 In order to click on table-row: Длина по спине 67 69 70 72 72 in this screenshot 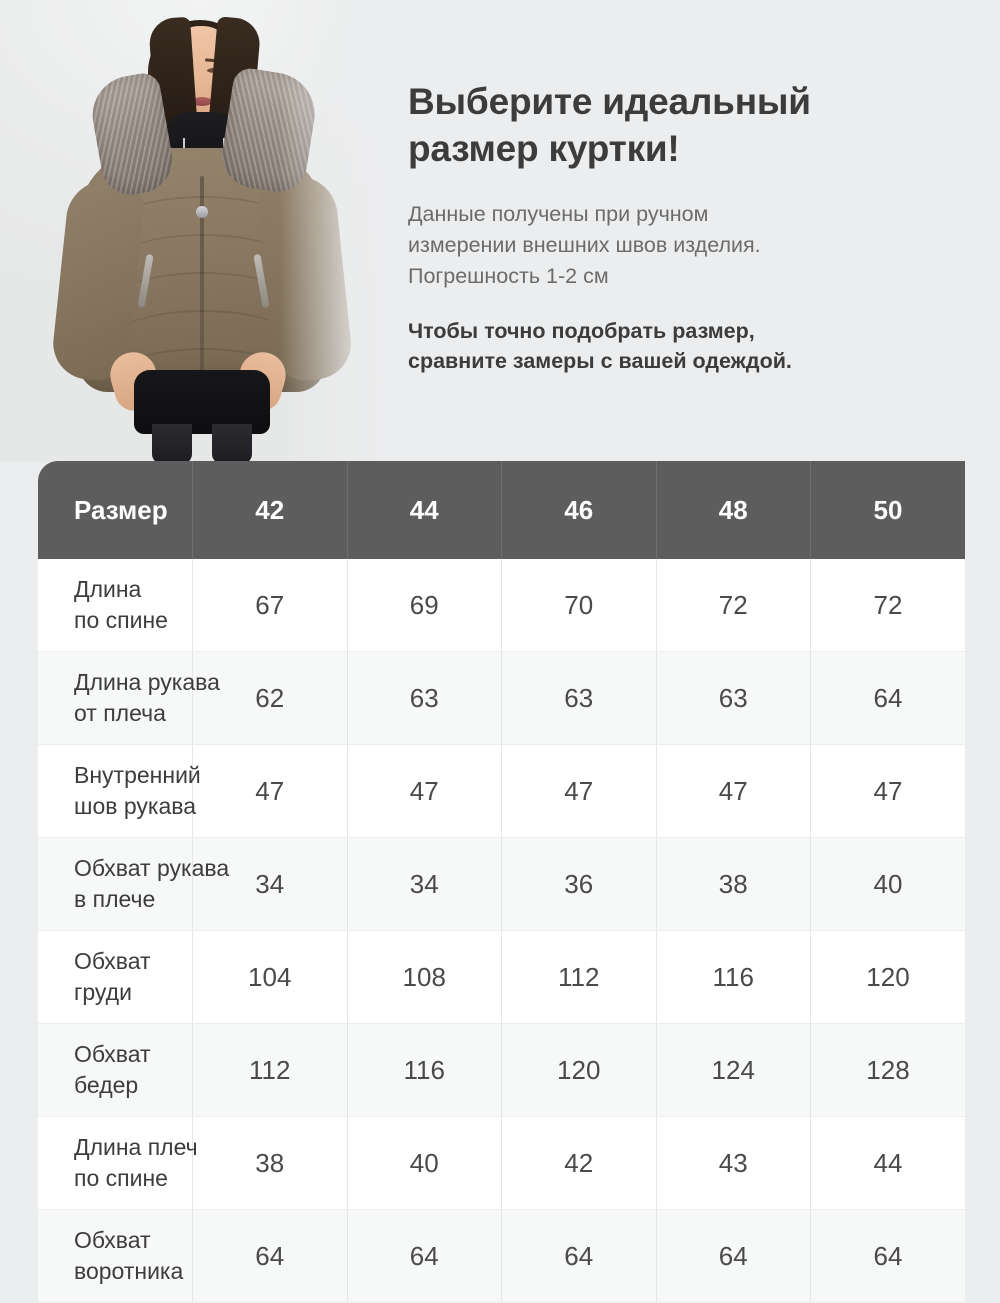, I will do `click(501, 605)`.